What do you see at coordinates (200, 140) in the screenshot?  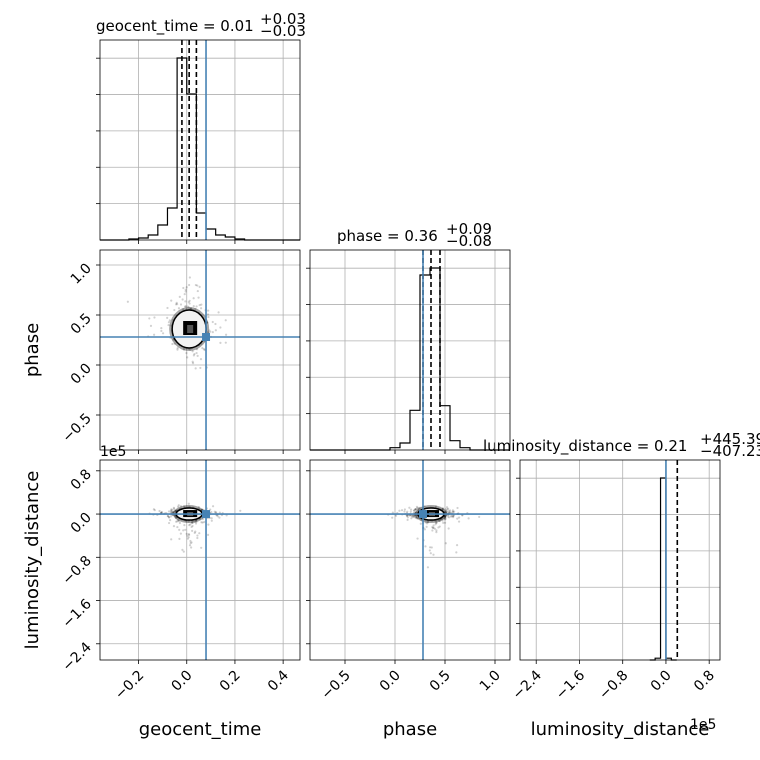 I see `frame-geocent_time` at bounding box center [200, 140].